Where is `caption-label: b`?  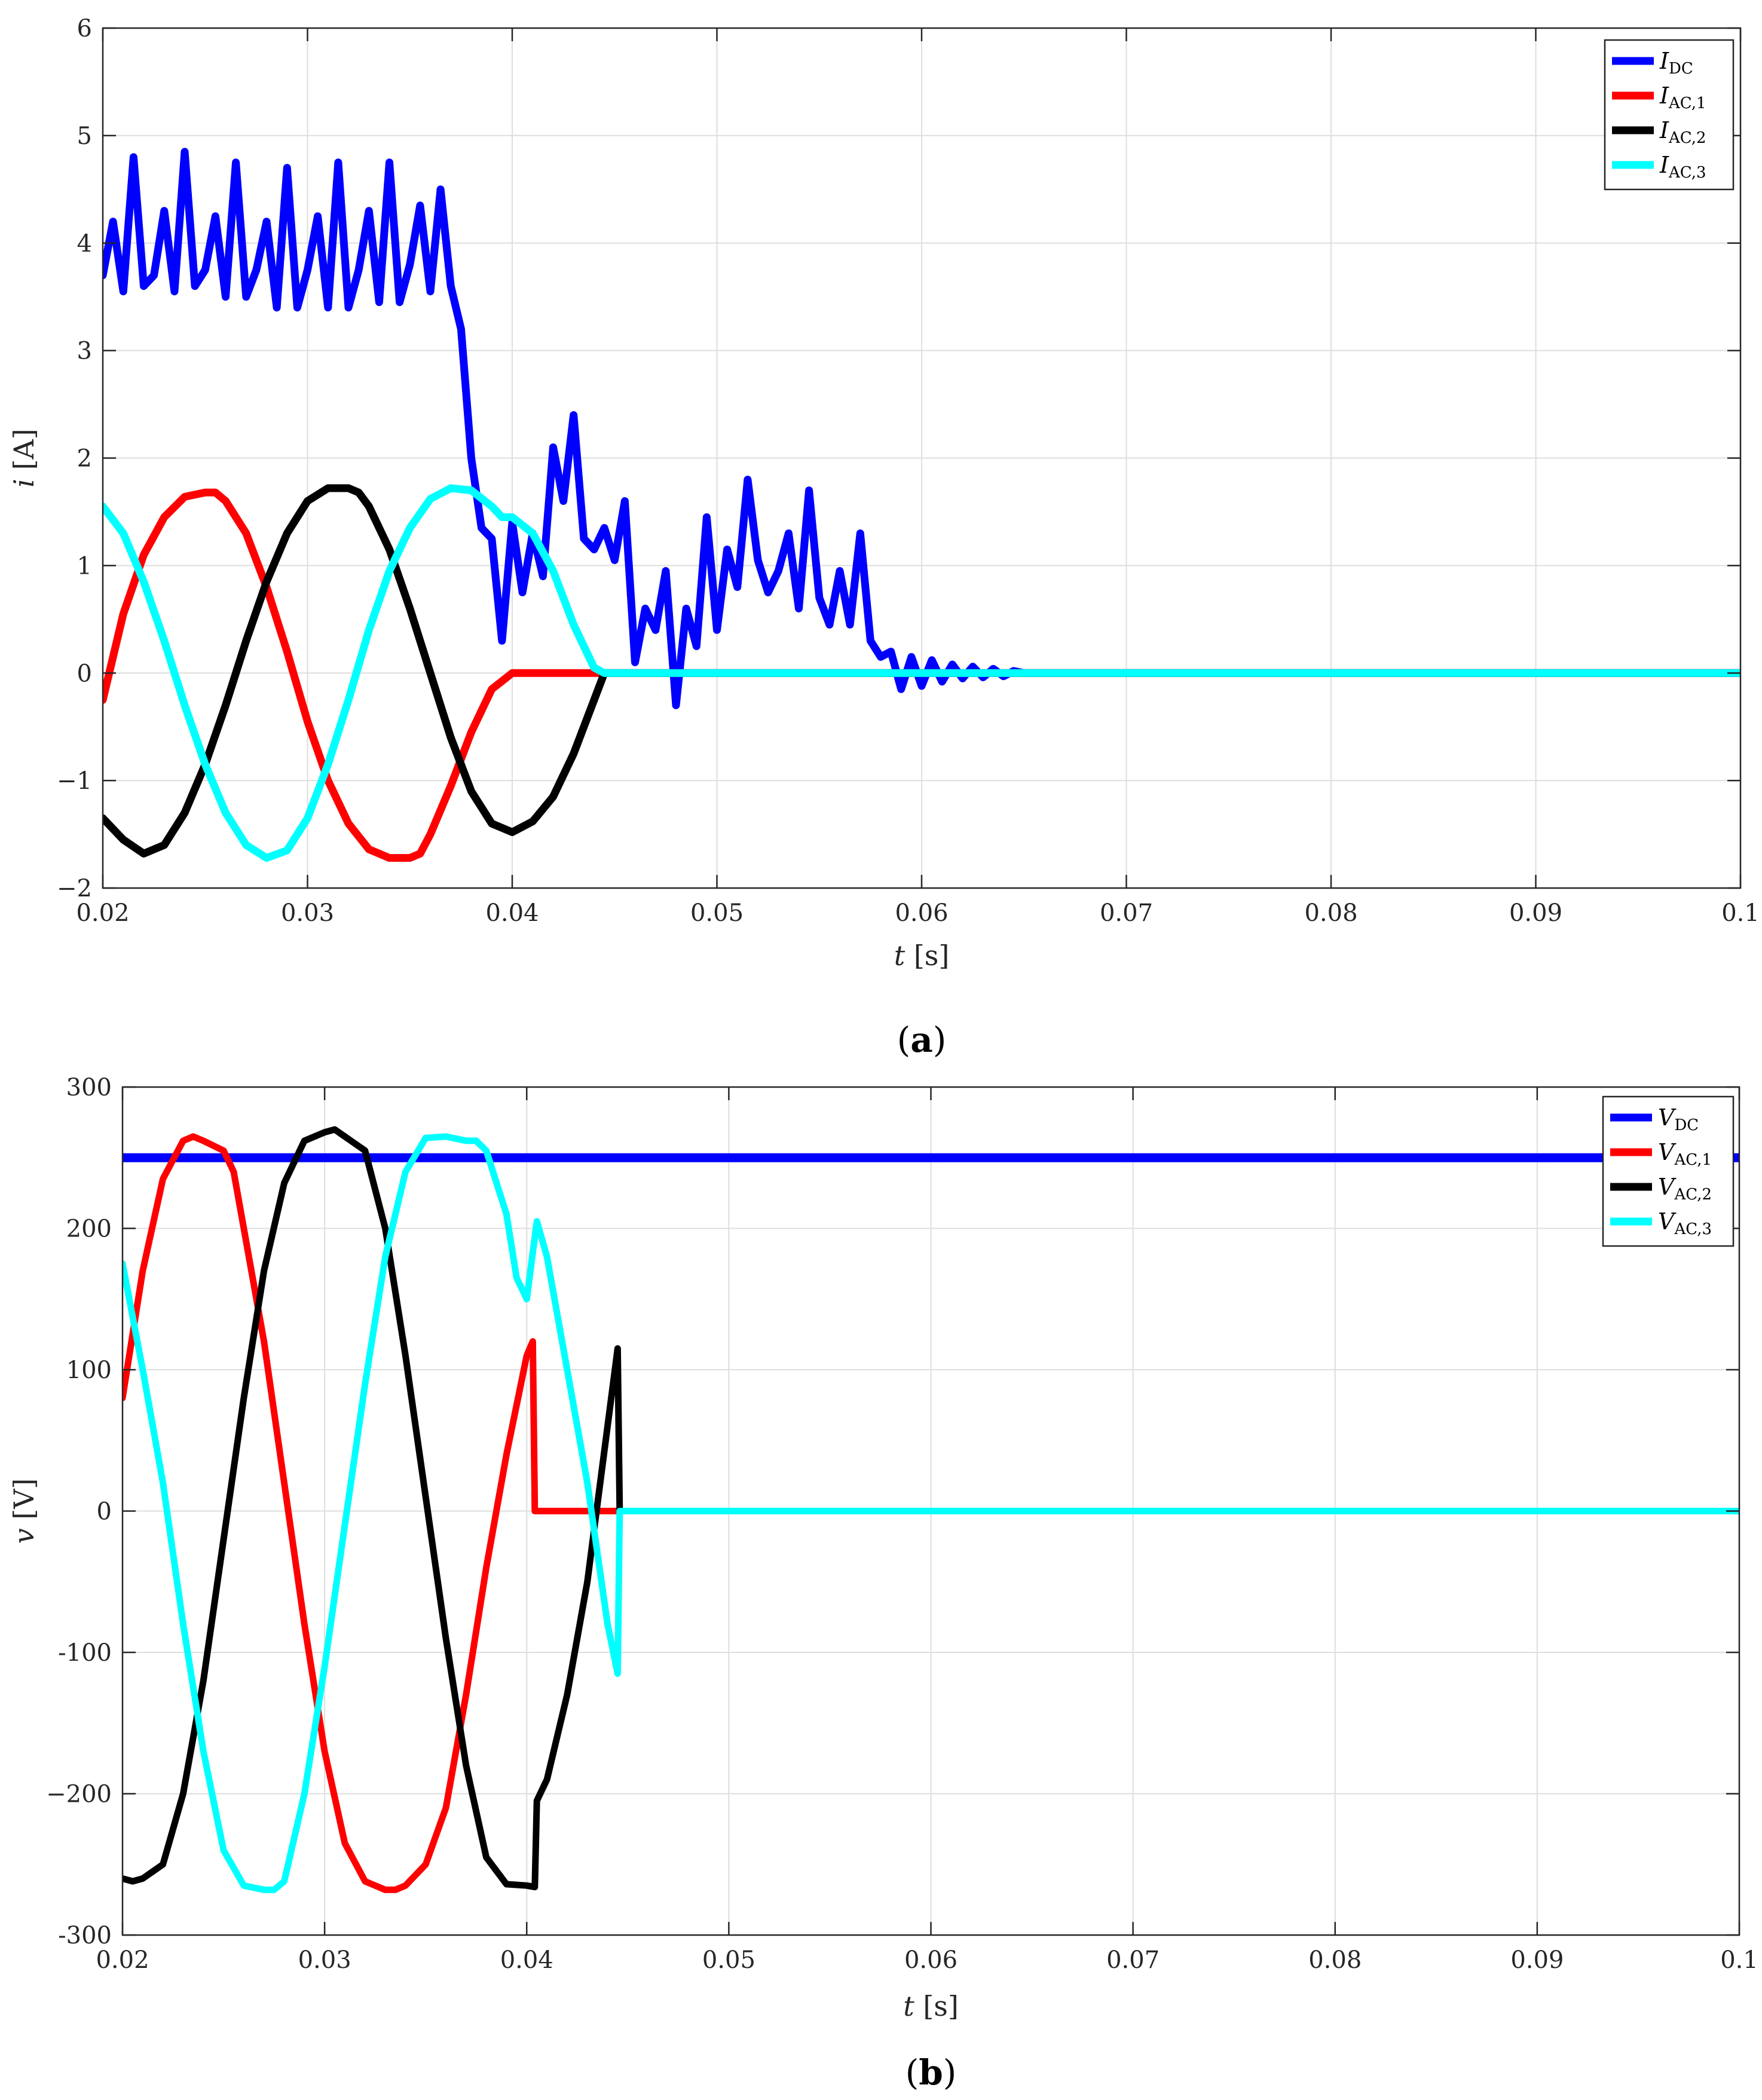
caption-label: b is located at coordinates (931, 2072).